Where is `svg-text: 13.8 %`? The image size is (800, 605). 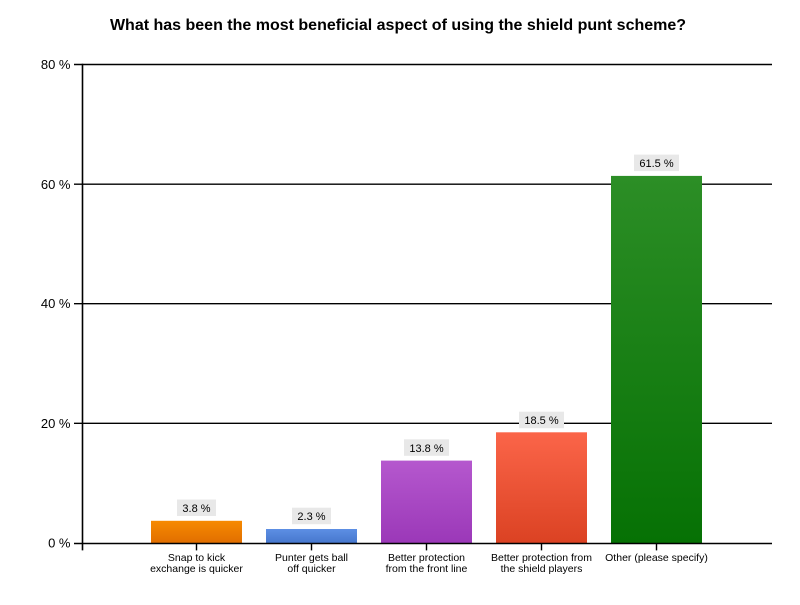
svg-text: 13.8 % is located at coordinates (426, 449).